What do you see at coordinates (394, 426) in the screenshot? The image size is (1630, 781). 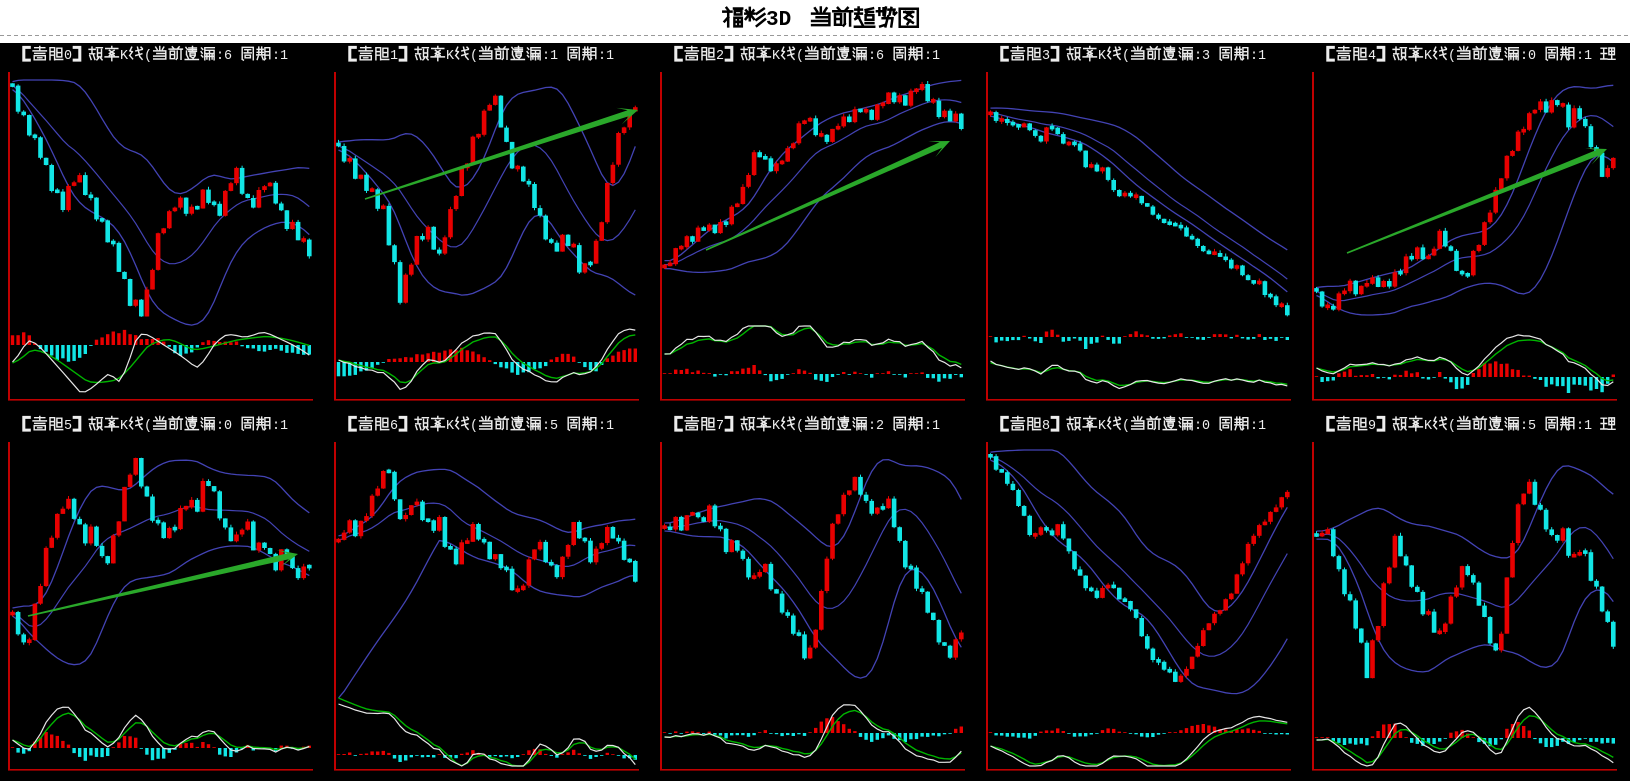 I see `svg-text: 6` at bounding box center [394, 426].